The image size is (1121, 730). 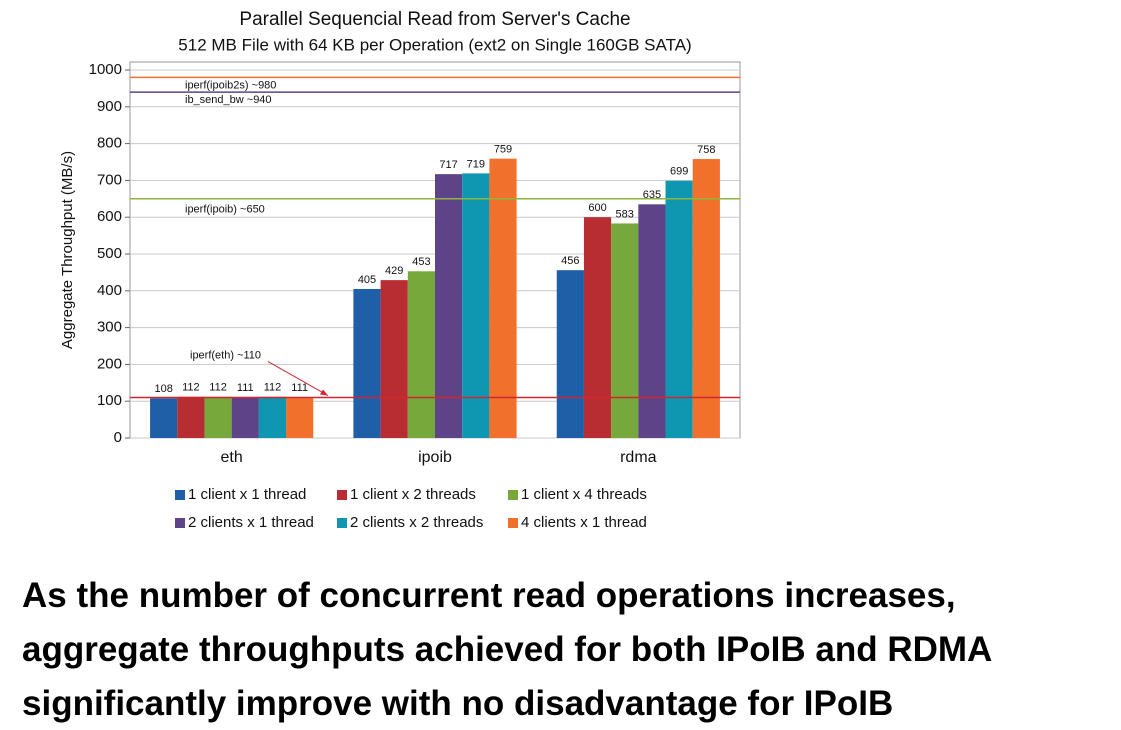 I want to click on y-tick-label: 1000, so click(x=105, y=69).